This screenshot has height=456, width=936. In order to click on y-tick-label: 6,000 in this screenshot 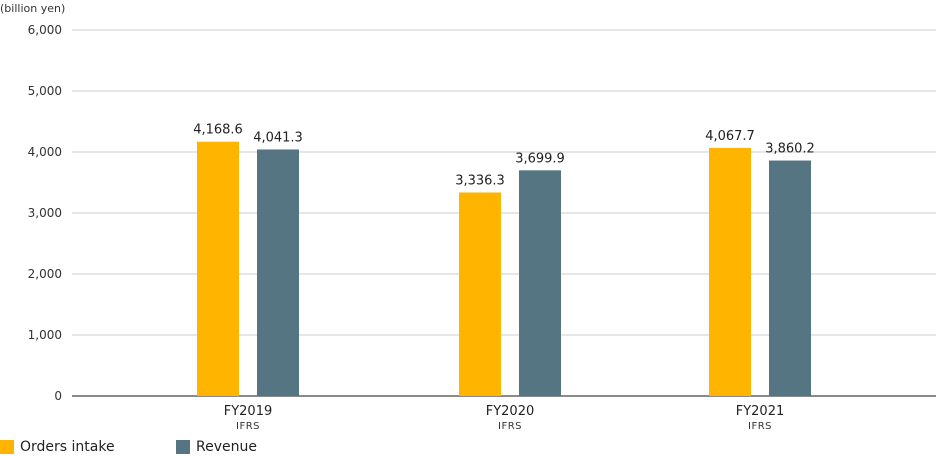, I will do `click(45, 30)`.